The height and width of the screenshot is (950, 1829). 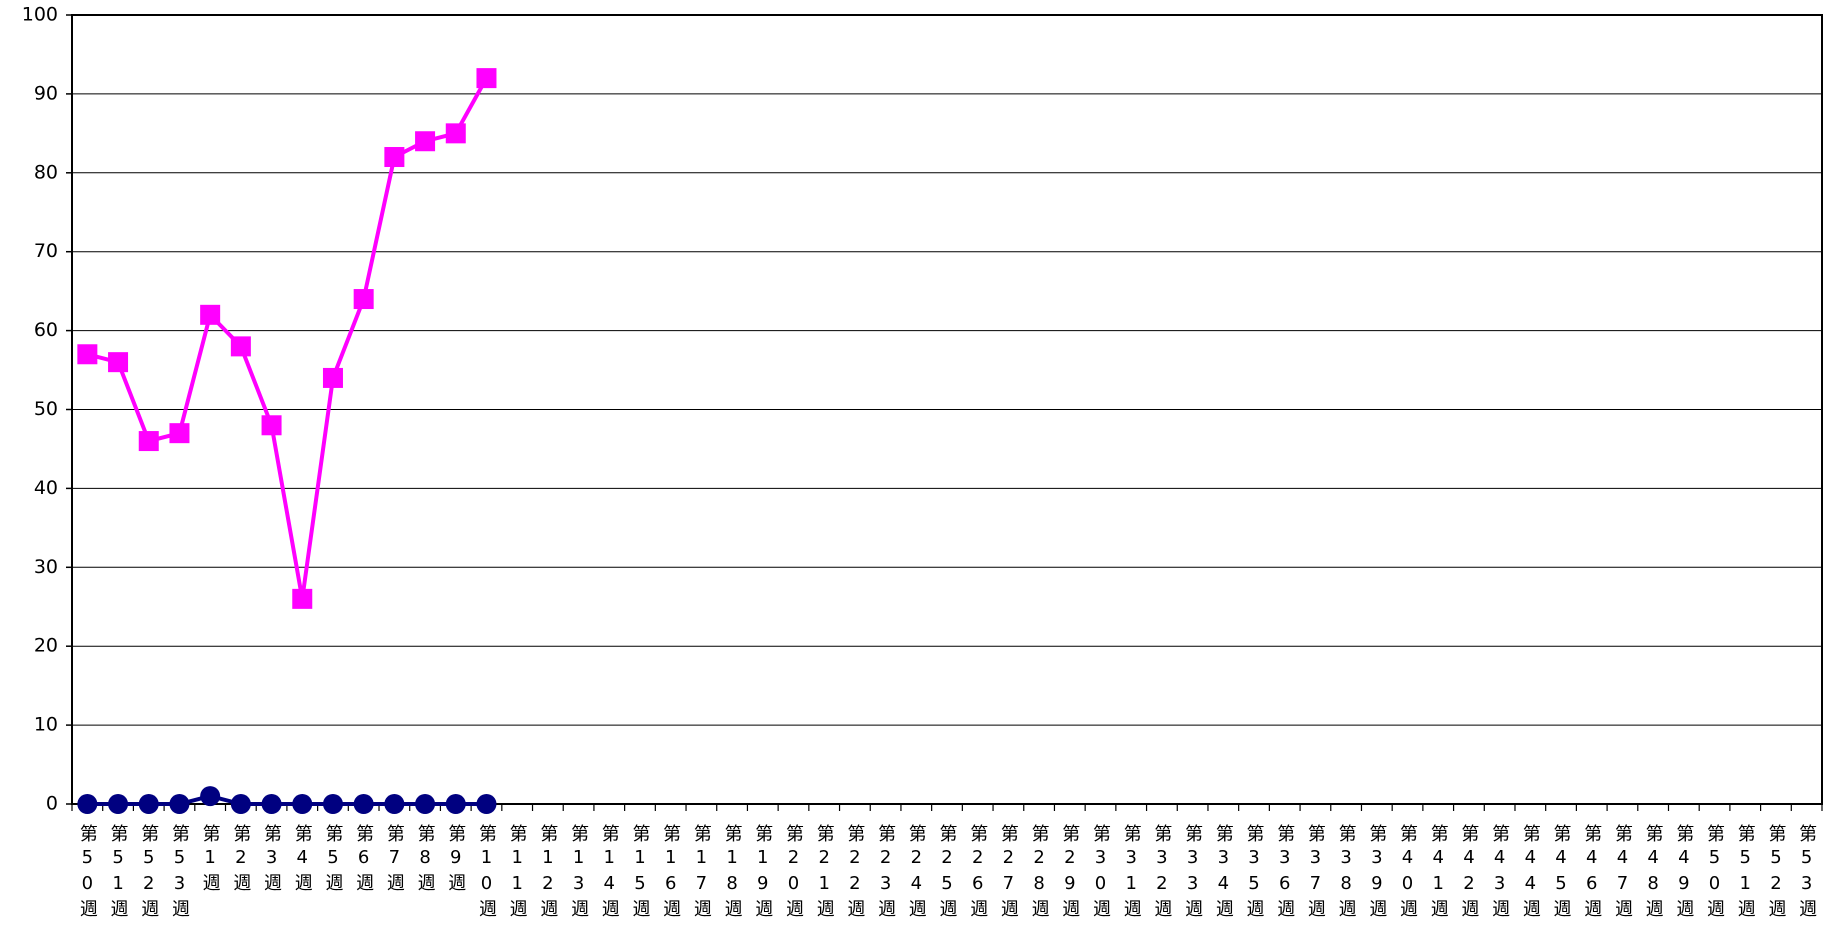 What do you see at coordinates (287, 338) in the screenshot?
I see `series-line` at bounding box center [287, 338].